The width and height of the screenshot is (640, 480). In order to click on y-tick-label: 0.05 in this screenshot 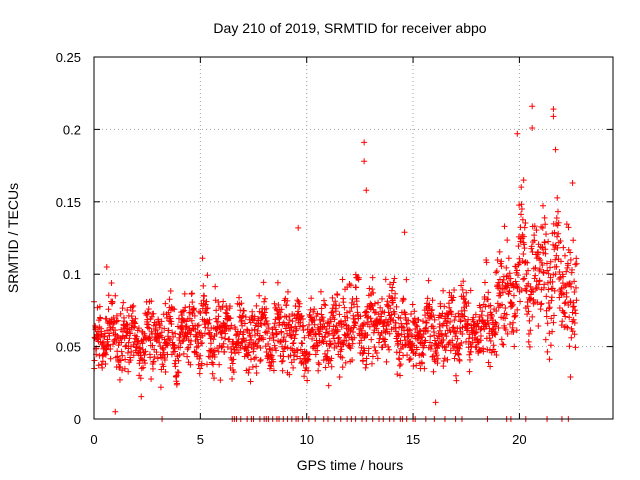, I will do `click(68, 347)`.